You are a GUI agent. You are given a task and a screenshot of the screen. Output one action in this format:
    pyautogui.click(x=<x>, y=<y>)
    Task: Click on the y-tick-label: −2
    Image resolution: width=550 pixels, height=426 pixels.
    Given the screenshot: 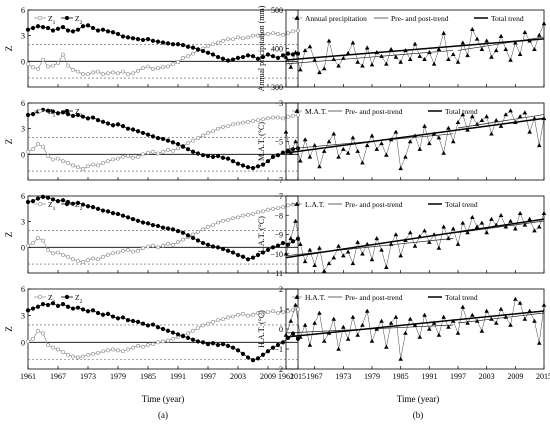 What is the action you would take?
    pyautogui.click(x=278, y=369)
    